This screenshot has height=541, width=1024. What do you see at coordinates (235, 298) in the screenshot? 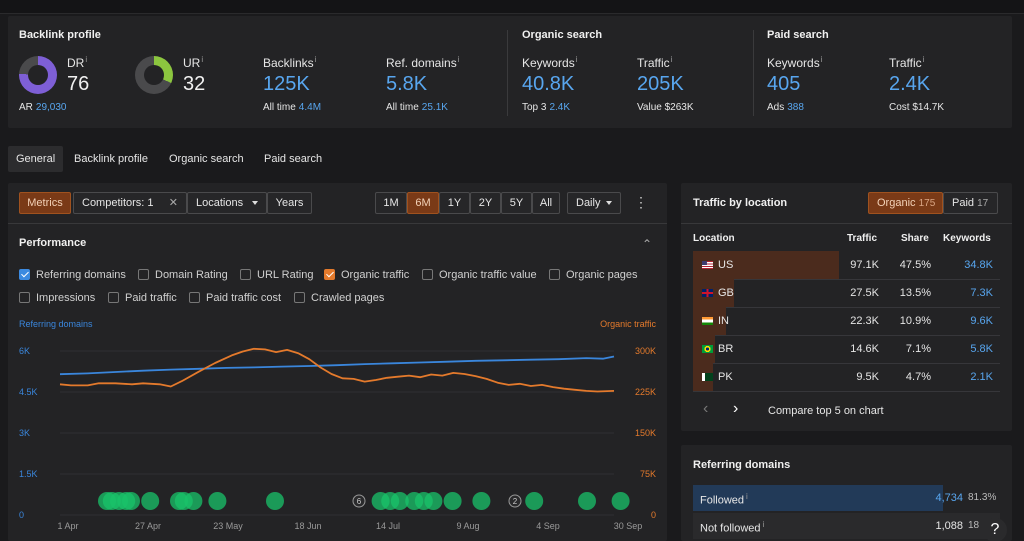
I see `checkbox-paid-traffic-cost: Paid traffic cost` at bounding box center [235, 298].